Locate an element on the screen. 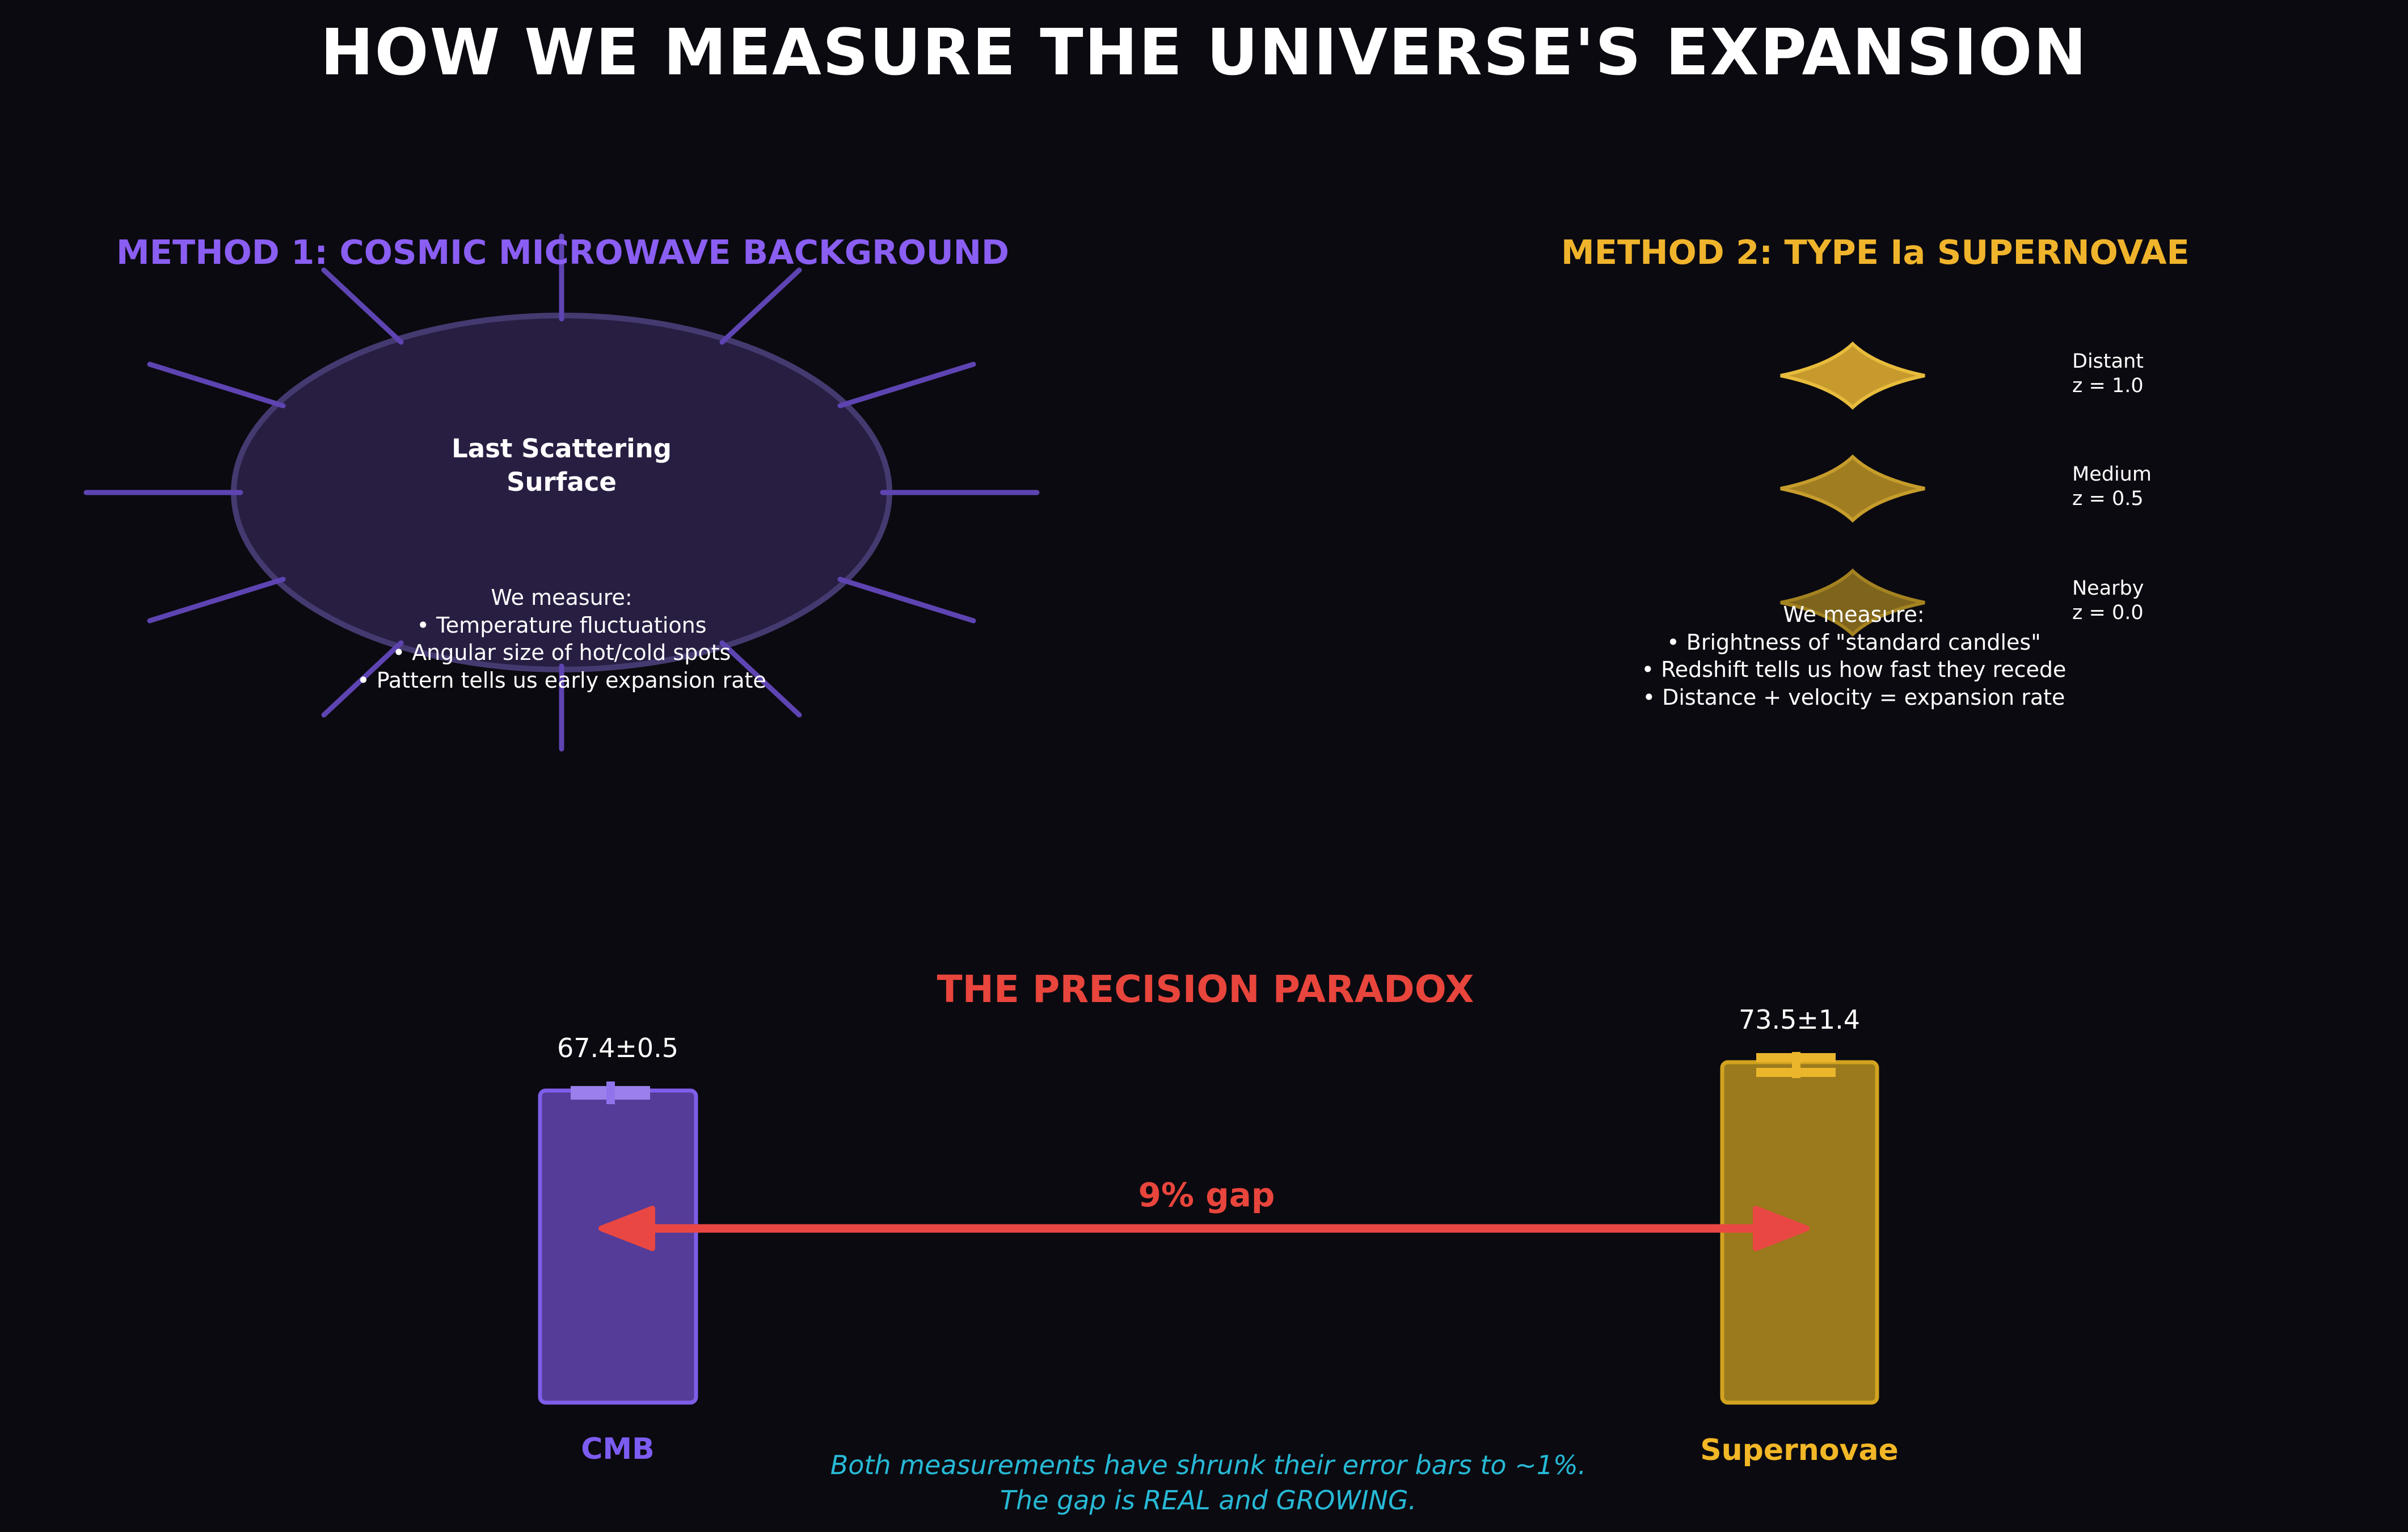  supernovae-error-tick is located at coordinates (1796, 1065).